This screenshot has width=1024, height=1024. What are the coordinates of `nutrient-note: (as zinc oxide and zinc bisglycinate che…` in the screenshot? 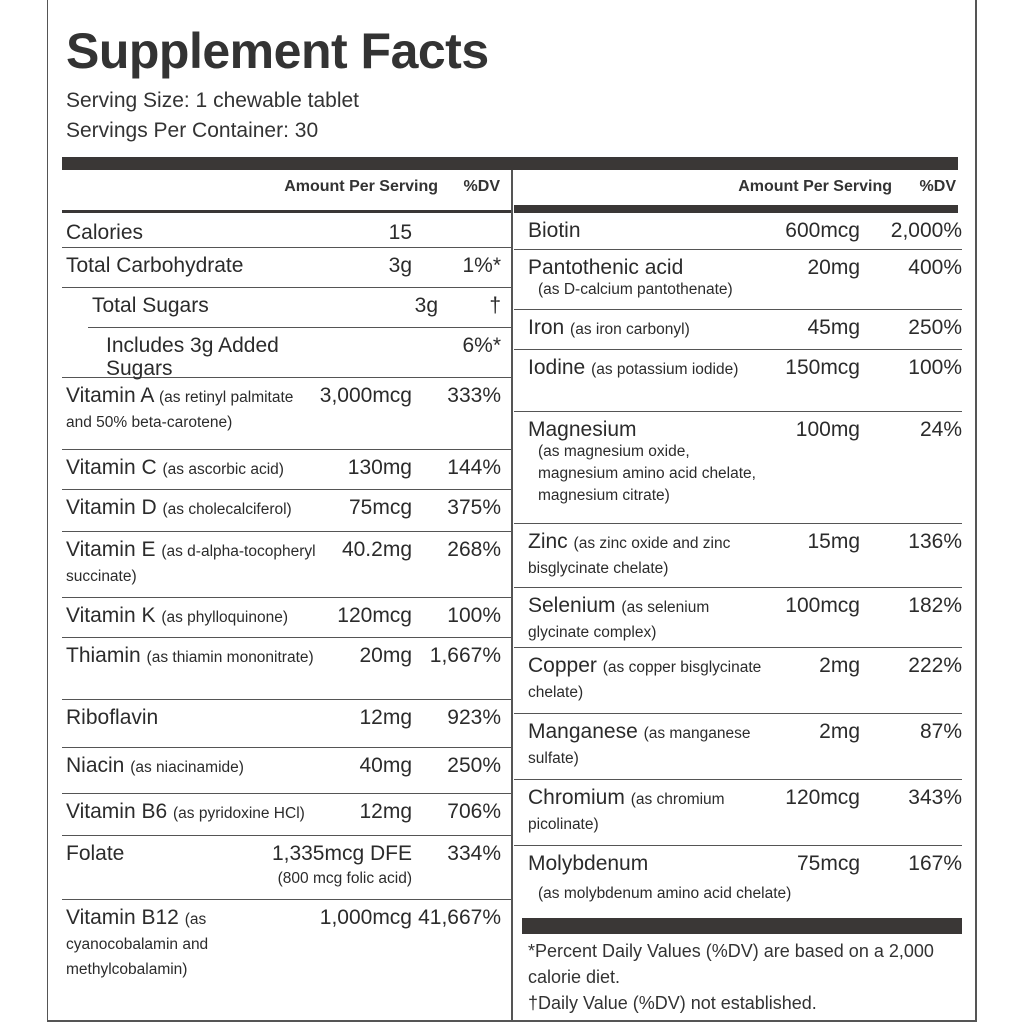 It's located at (629, 556).